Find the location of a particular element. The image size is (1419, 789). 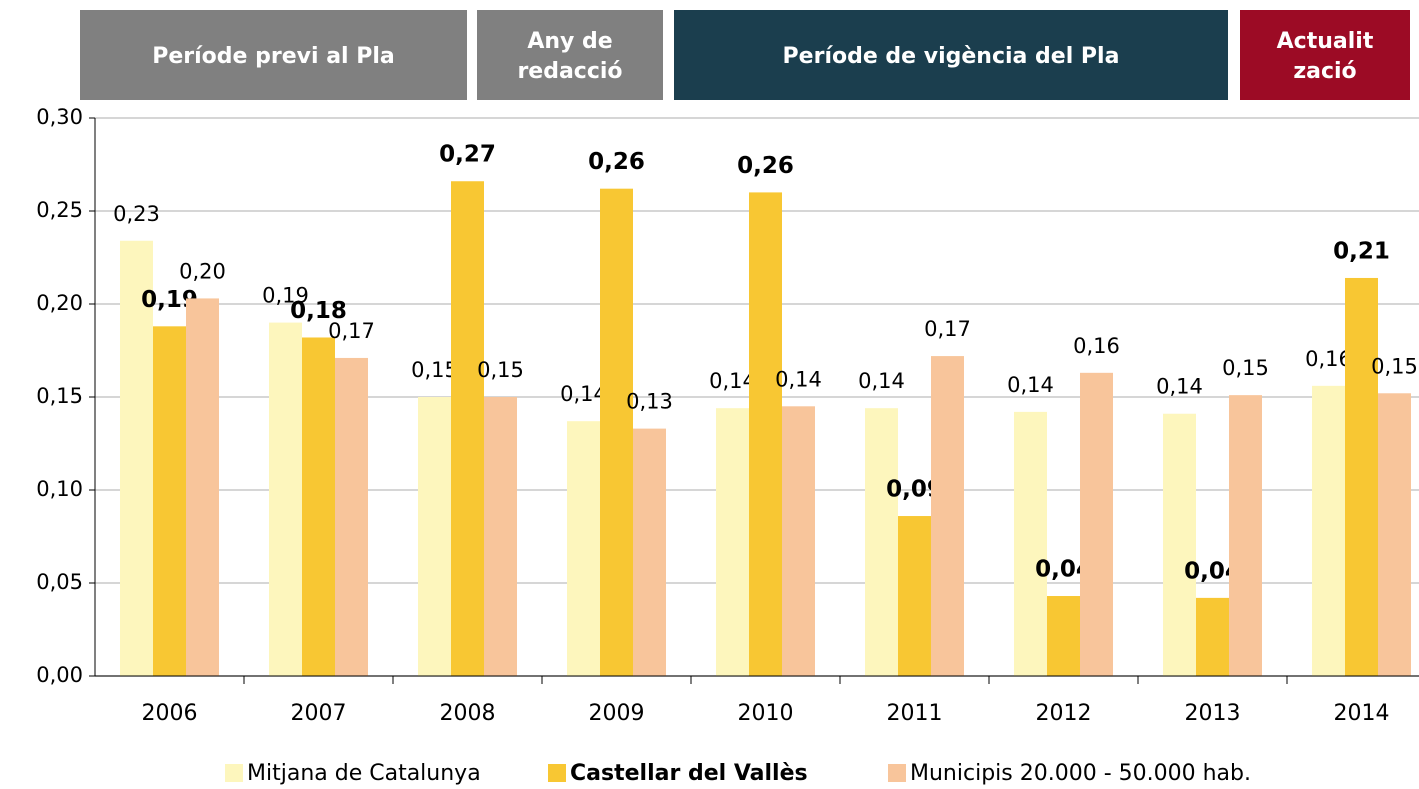

y-tick-label: 0,00 is located at coordinates (59, 675).